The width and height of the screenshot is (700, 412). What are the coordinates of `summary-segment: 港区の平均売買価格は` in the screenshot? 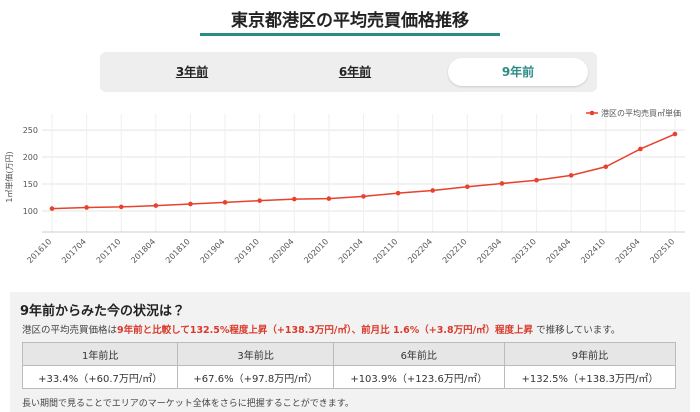 It's located at (70, 330).